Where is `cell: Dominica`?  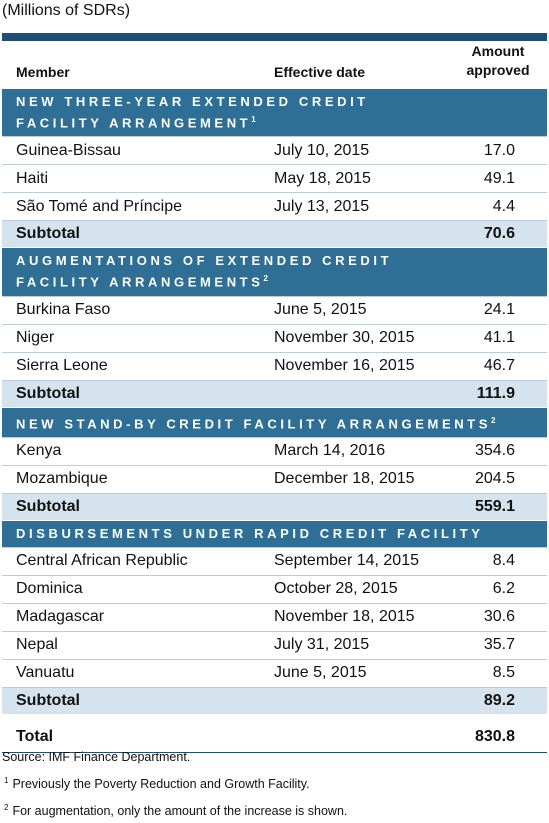
cell: Dominica is located at coordinates (49, 589).